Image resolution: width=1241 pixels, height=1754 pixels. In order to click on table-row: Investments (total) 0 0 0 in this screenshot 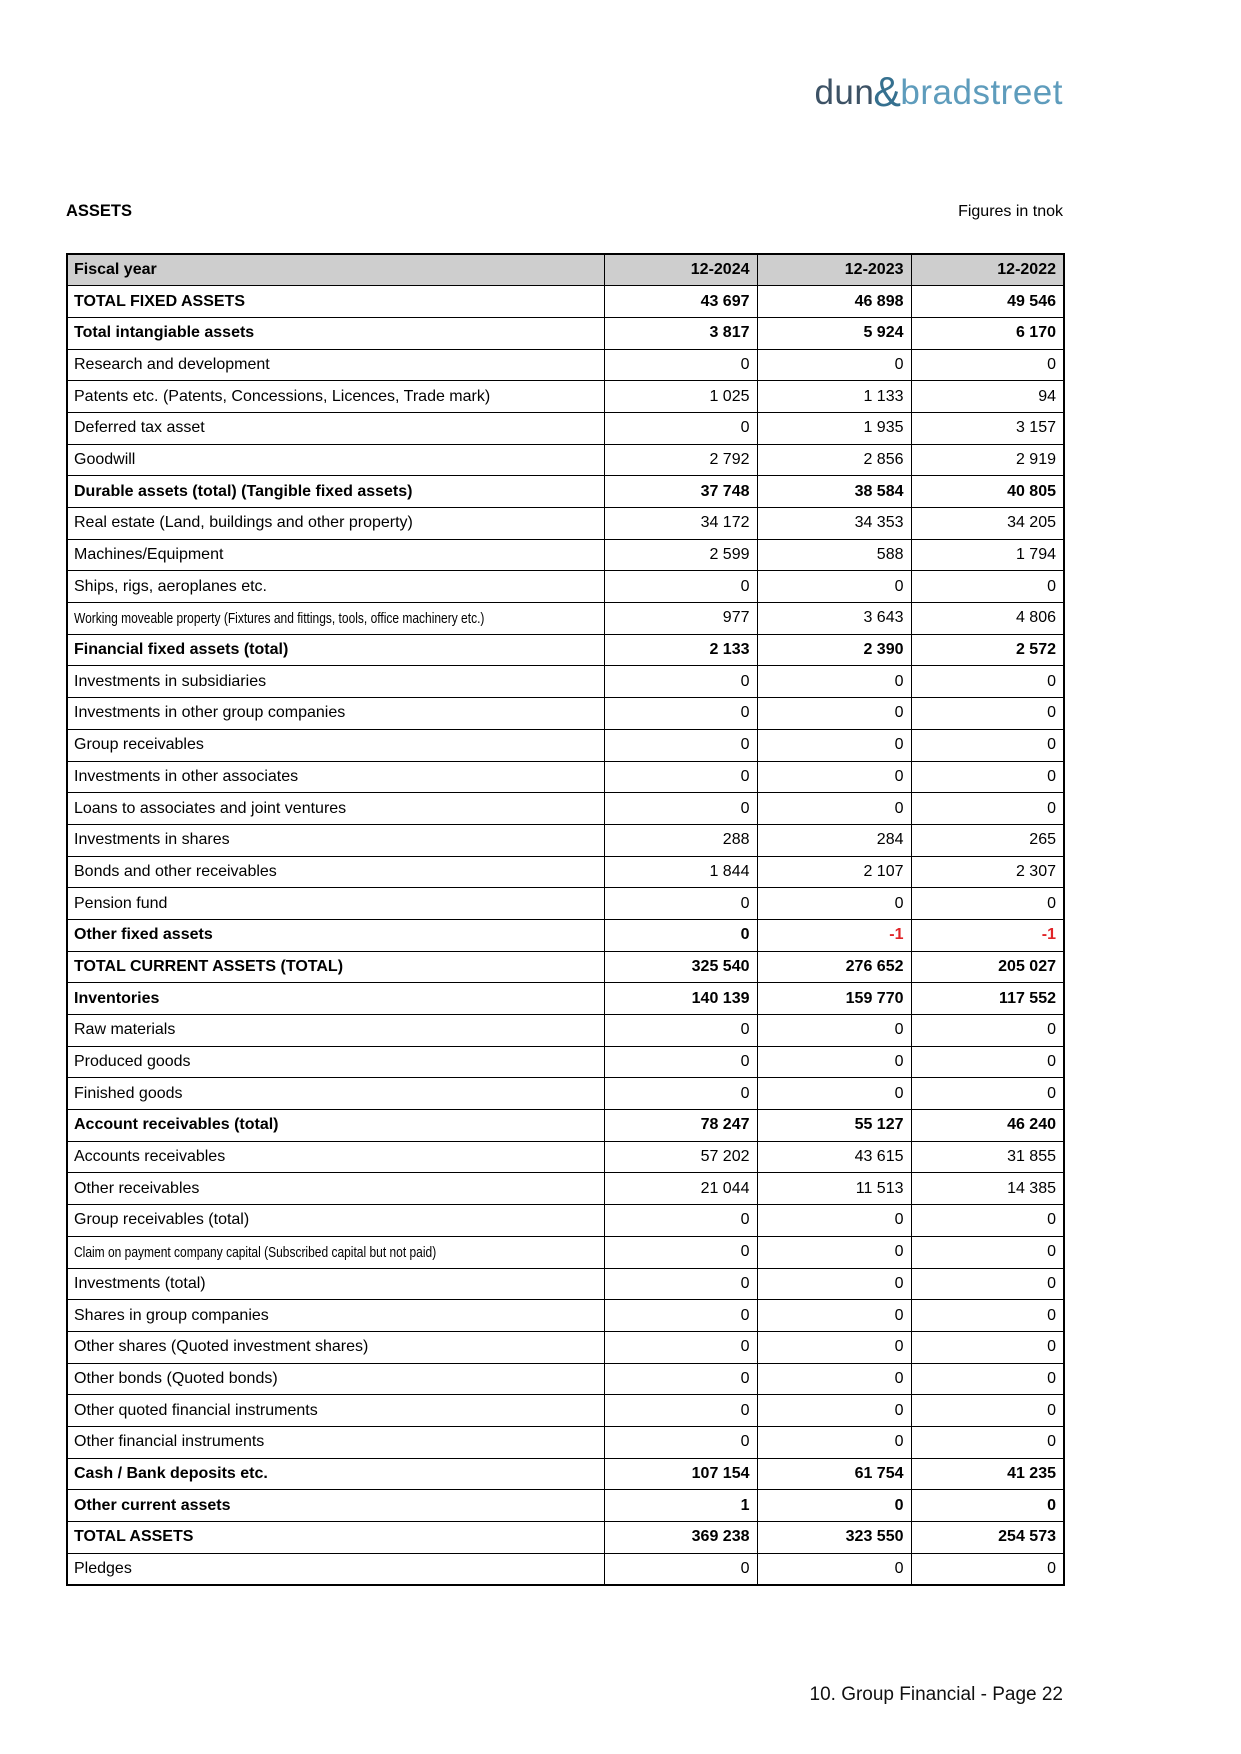, I will do `click(565, 1284)`.